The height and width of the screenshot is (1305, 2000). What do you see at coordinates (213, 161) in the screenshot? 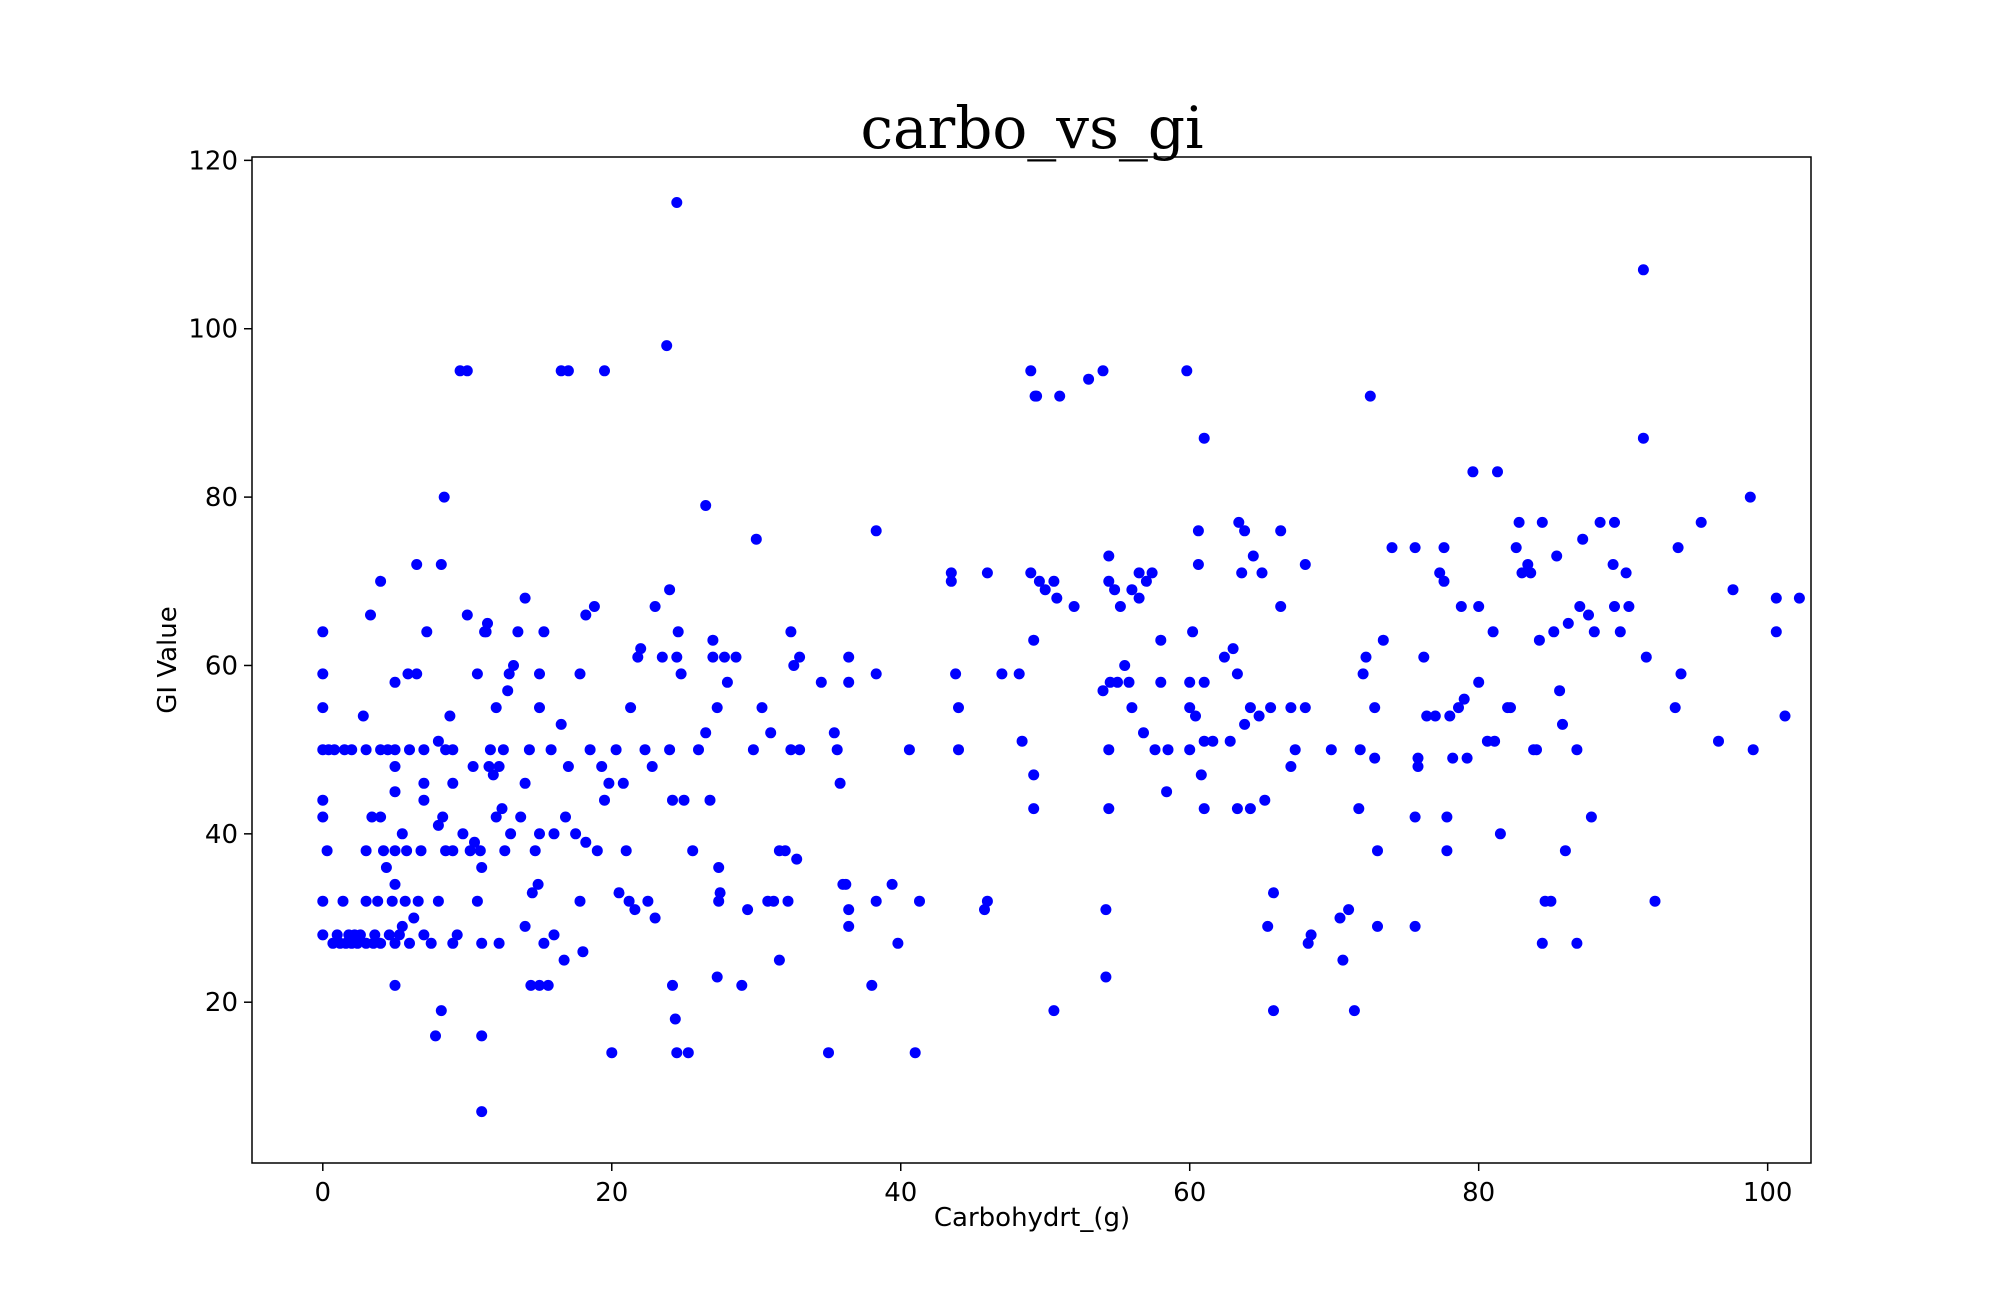
I see `y-tick-label: 120` at bounding box center [213, 161].